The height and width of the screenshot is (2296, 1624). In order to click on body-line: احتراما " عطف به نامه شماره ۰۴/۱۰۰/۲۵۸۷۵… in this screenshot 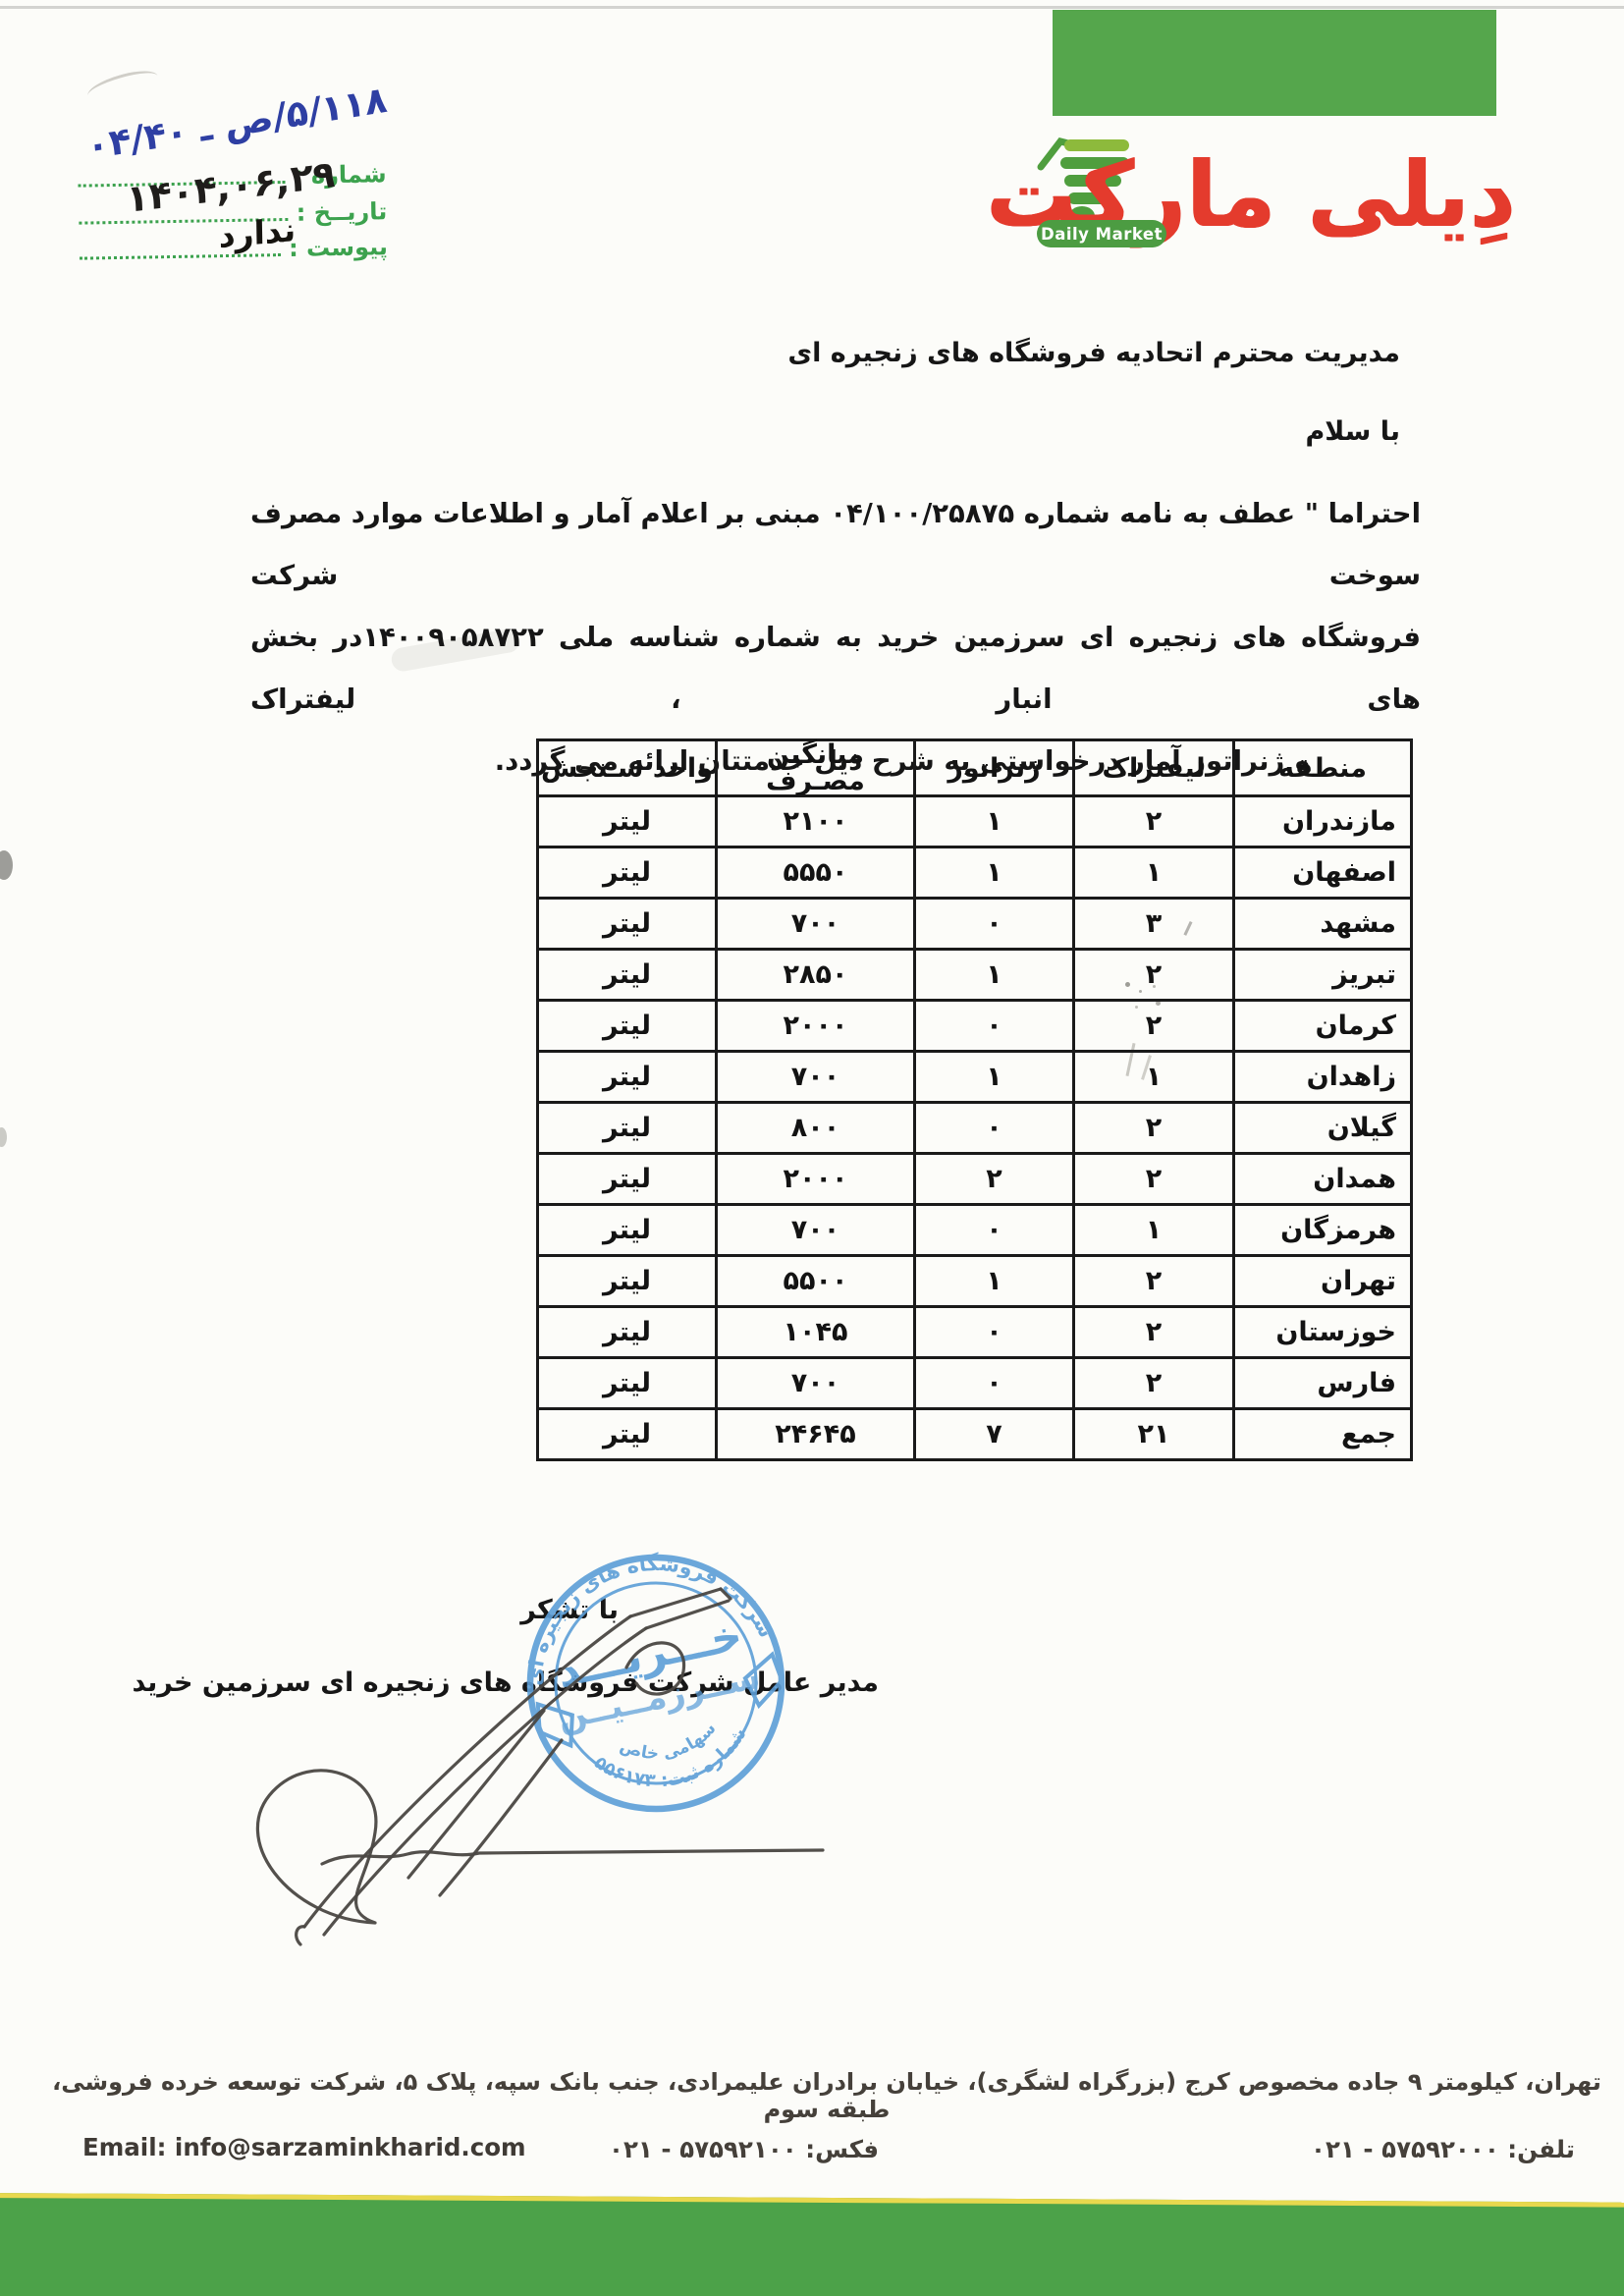, I will do `click(835, 544)`.